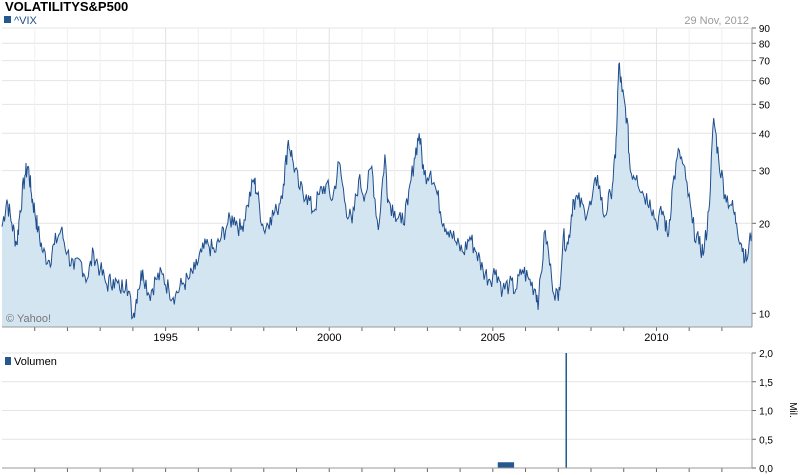  I want to click on volume-y-tick-label: 0,0, so click(766, 469).